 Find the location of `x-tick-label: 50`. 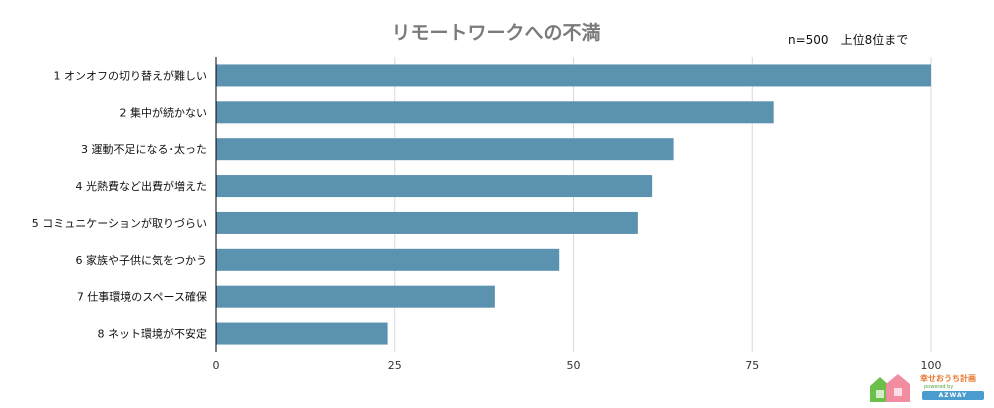

x-tick-label: 50 is located at coordinates (574, 365).